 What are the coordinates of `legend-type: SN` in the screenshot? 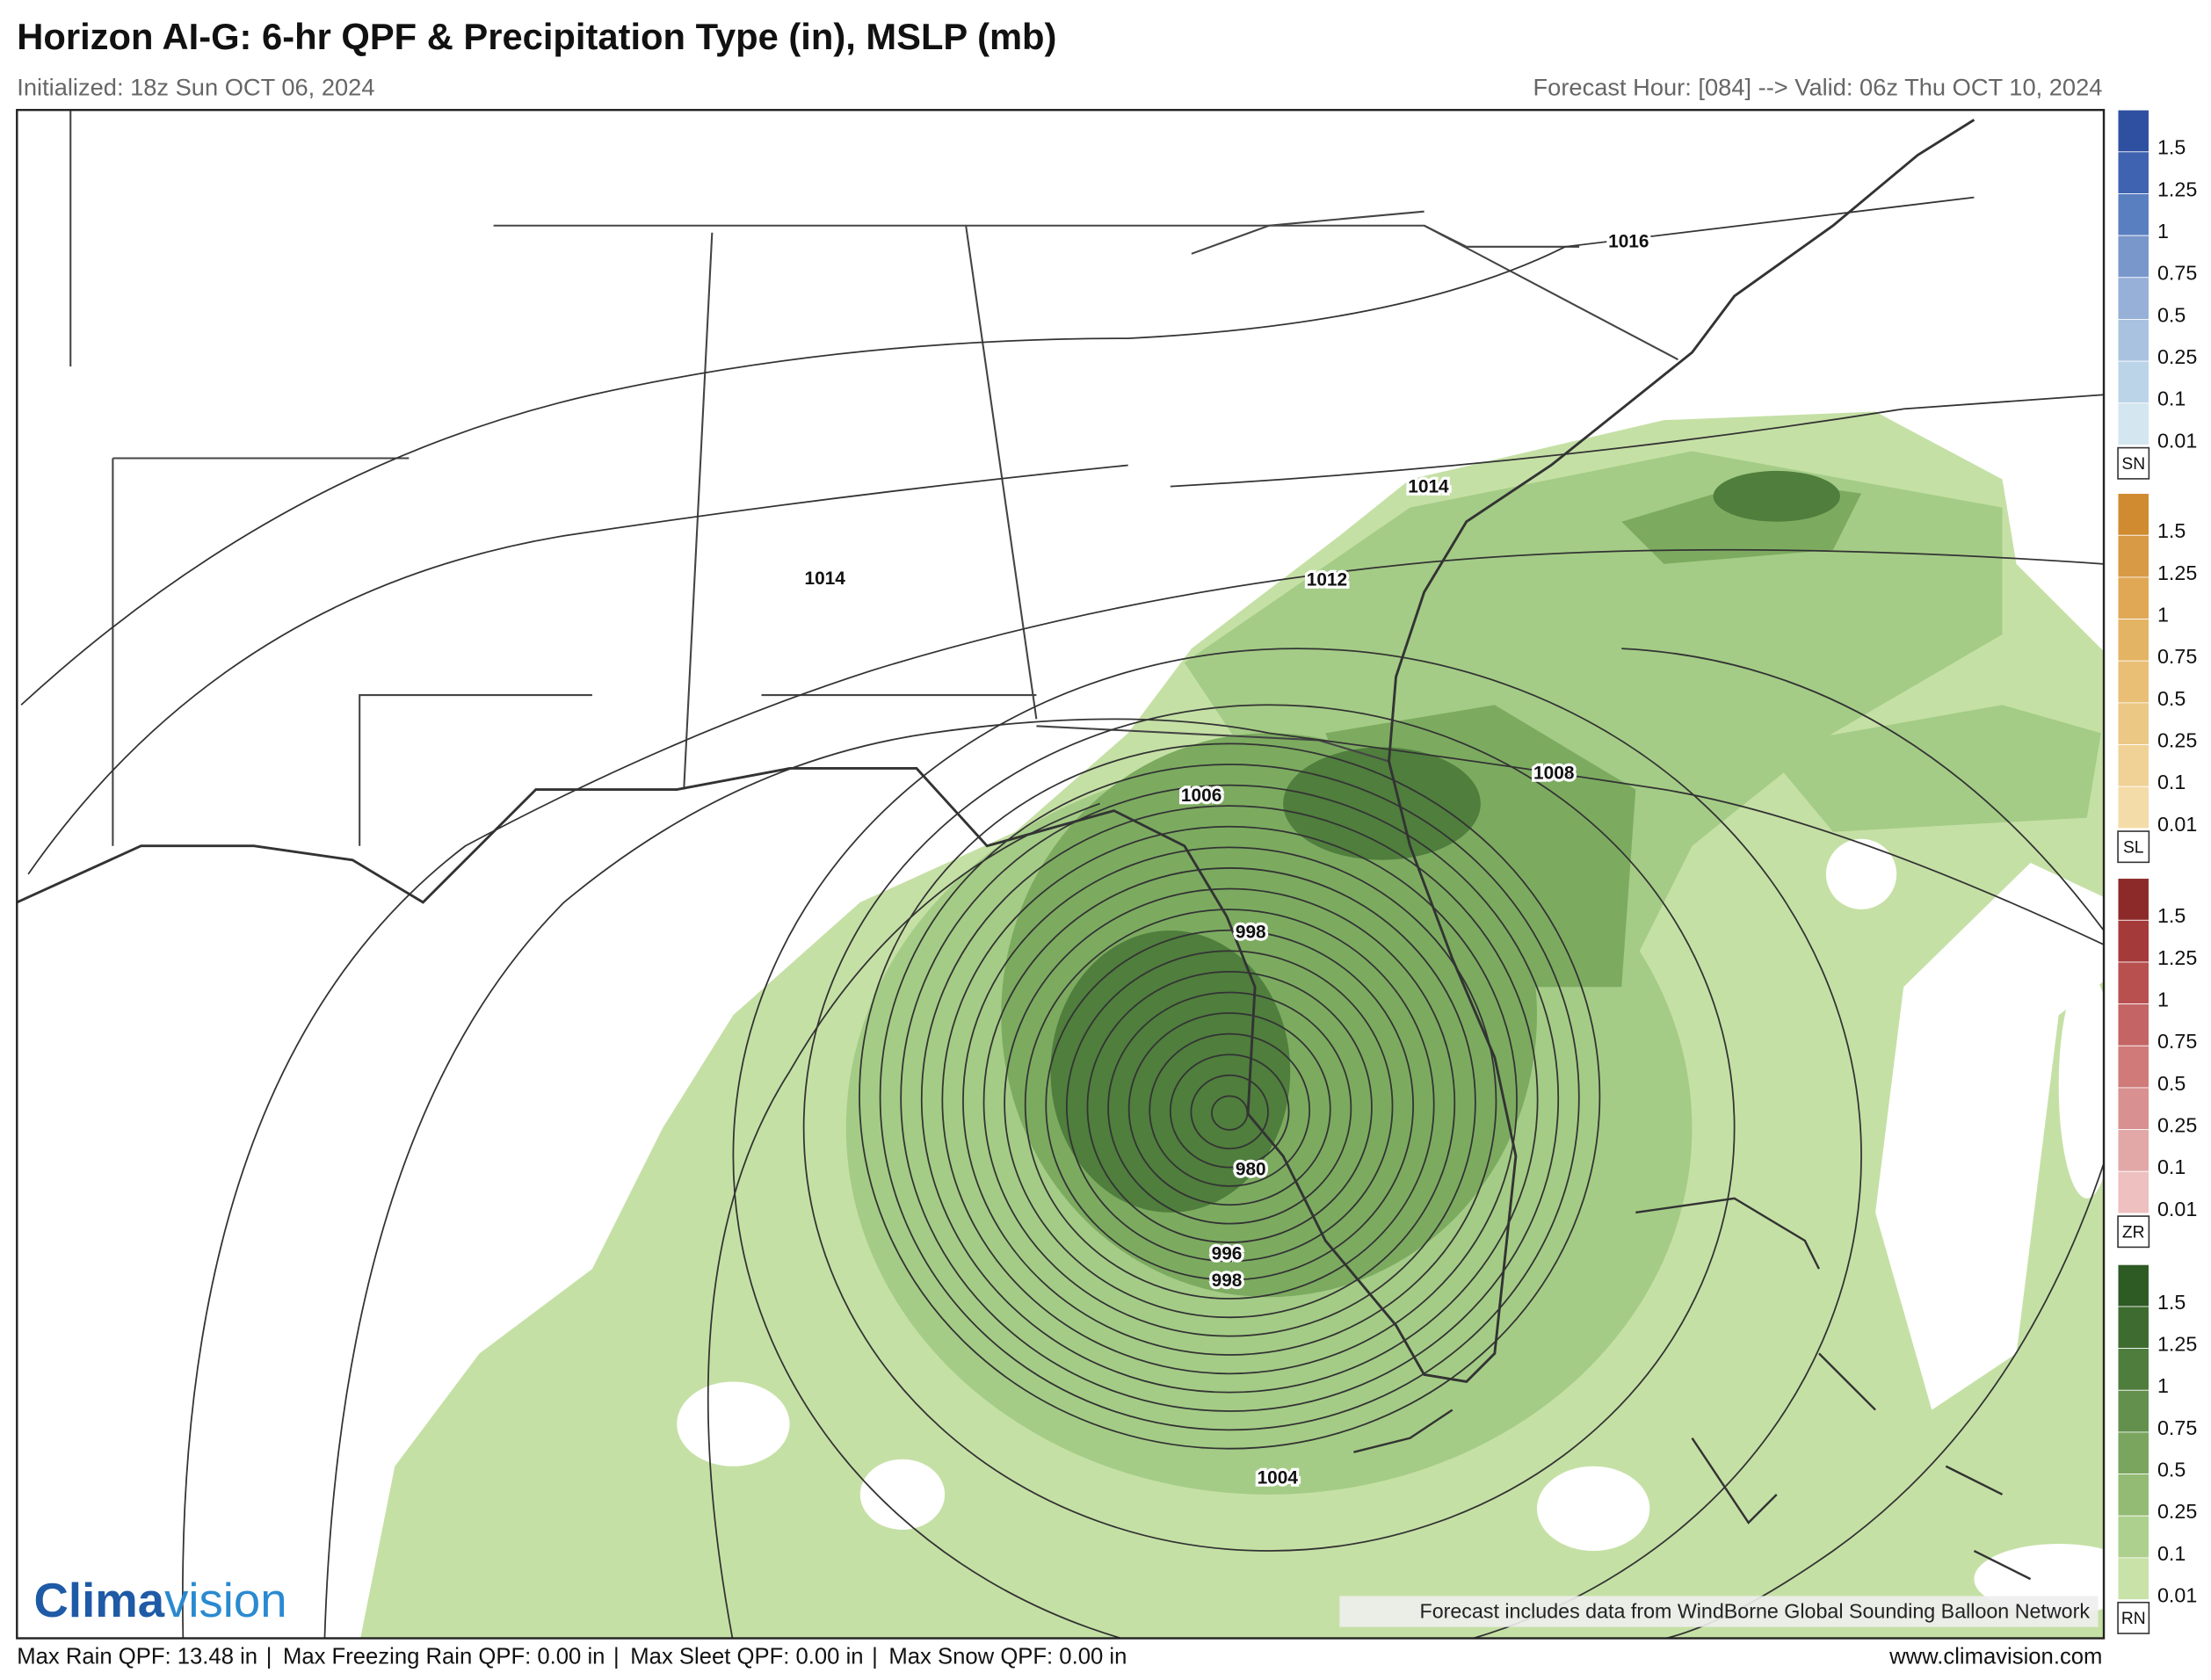 It's located at (2133, 464).